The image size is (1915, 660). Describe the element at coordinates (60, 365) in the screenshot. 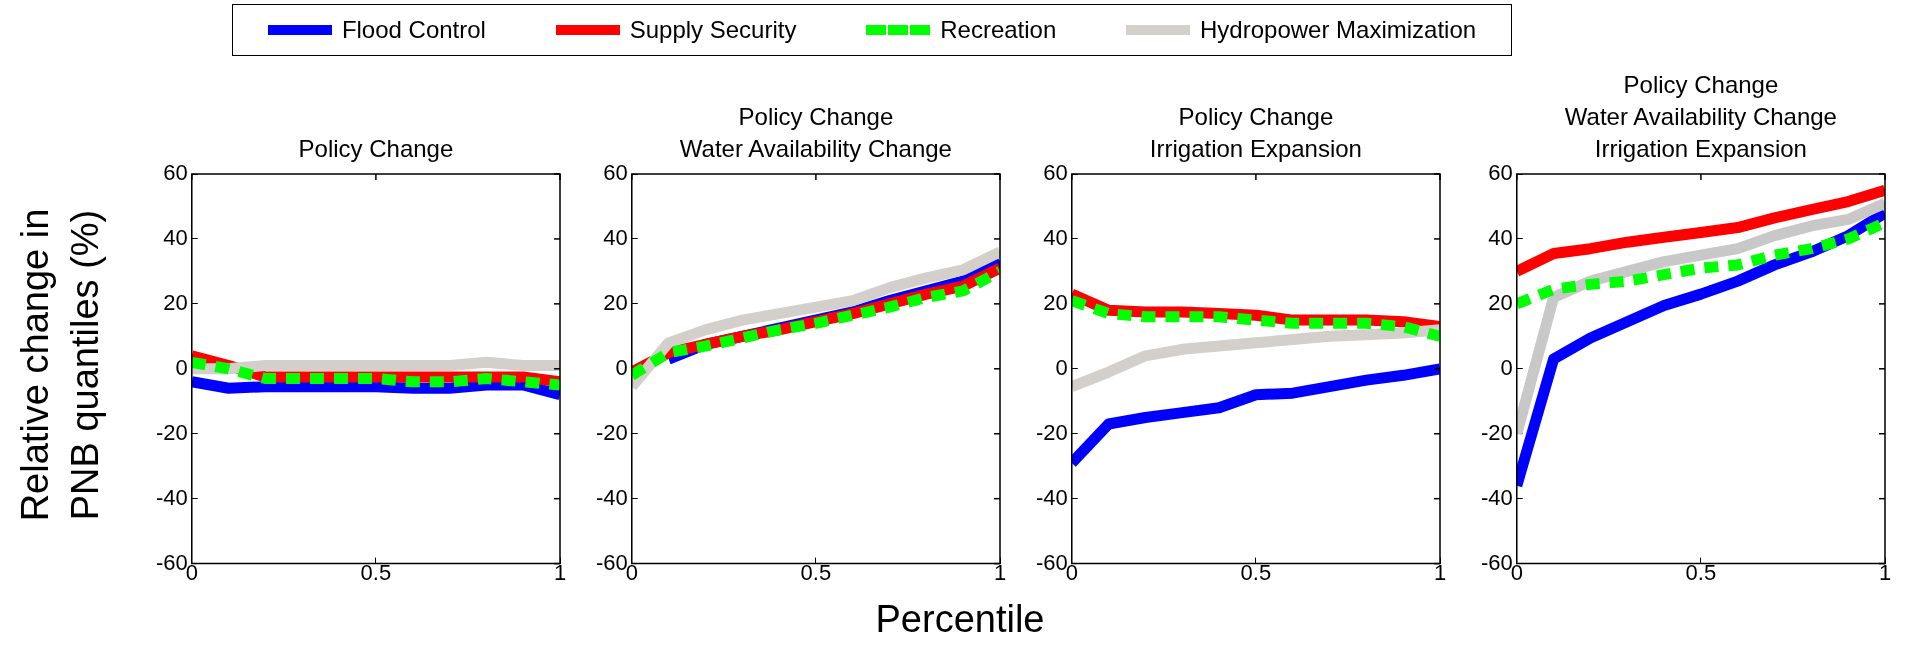

I see `y-axis-title: Relative change in PNB quantiles (%)` at that location.